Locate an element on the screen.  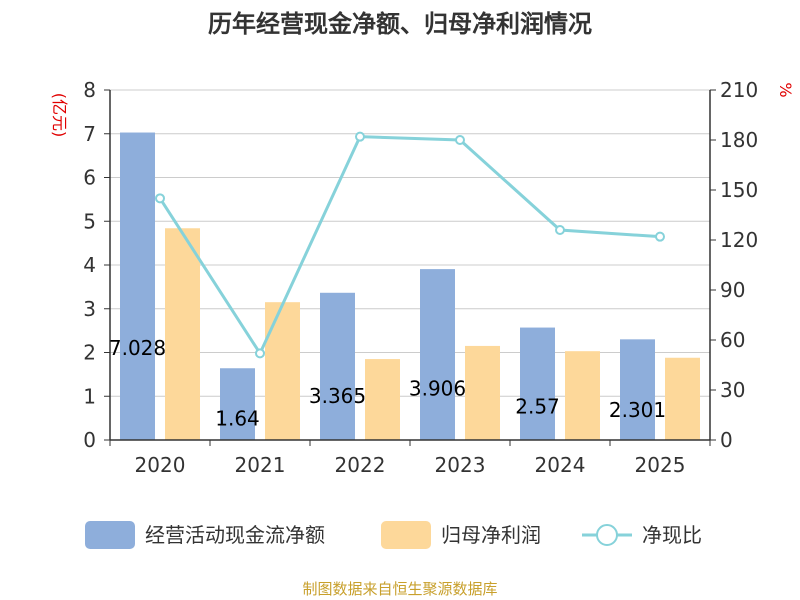
y-left-tick-label: 8 is located at coordinates (89, 90).